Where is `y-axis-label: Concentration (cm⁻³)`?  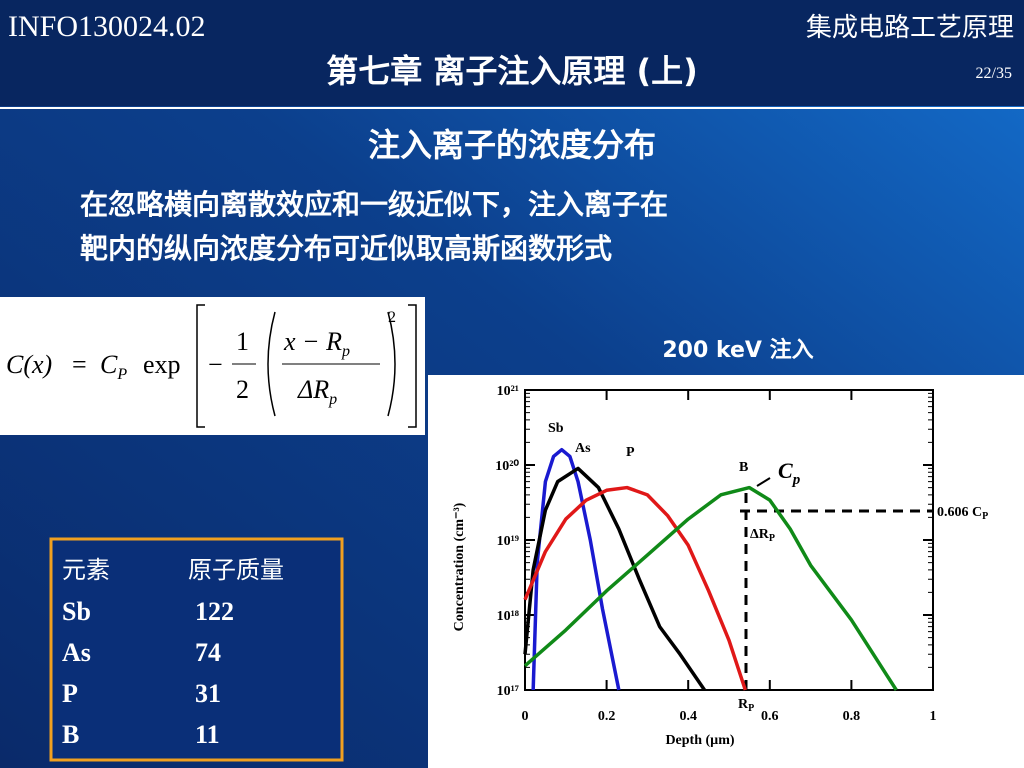
y-axis-label: Concentration (cm⁻³) is located at coordinates (459, 566).